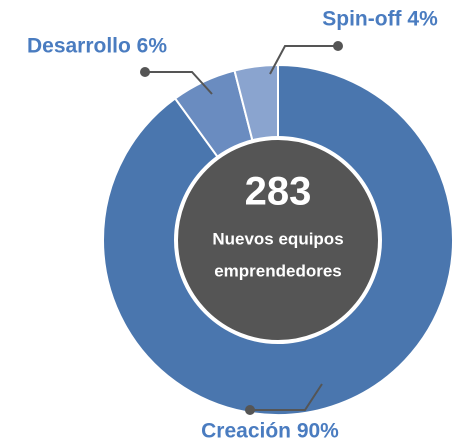  Describe the element at coordinates (97, 46) in the screenshot. I see `slice-label: Desarrollo 6%` at that location.